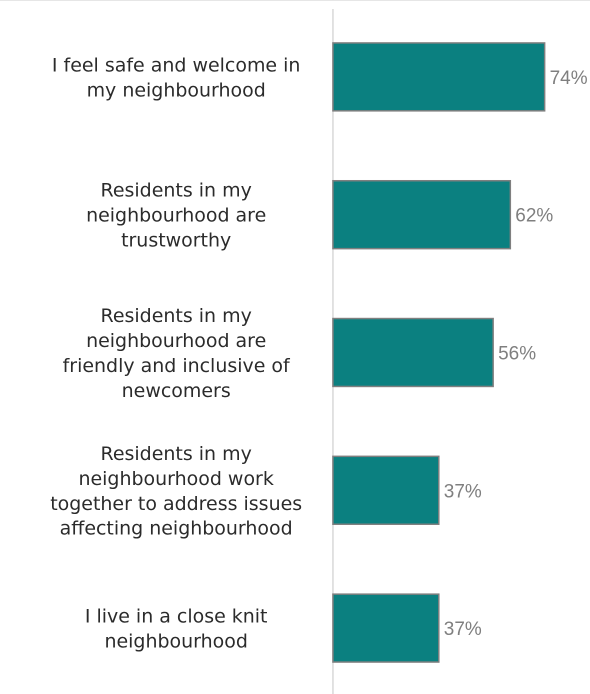 This screenshot has height=694, width=590. Describe the element at coordinates (176, 90) in the screenshot. I see `category-label-line: my neighbourhood` at that location.